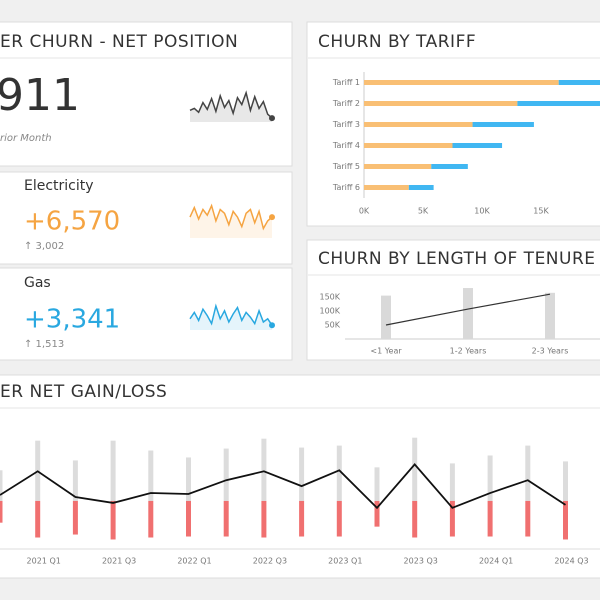 This screenshot has height=600, width=600. I want to click on kpi-value: 911, so click(40, 95).